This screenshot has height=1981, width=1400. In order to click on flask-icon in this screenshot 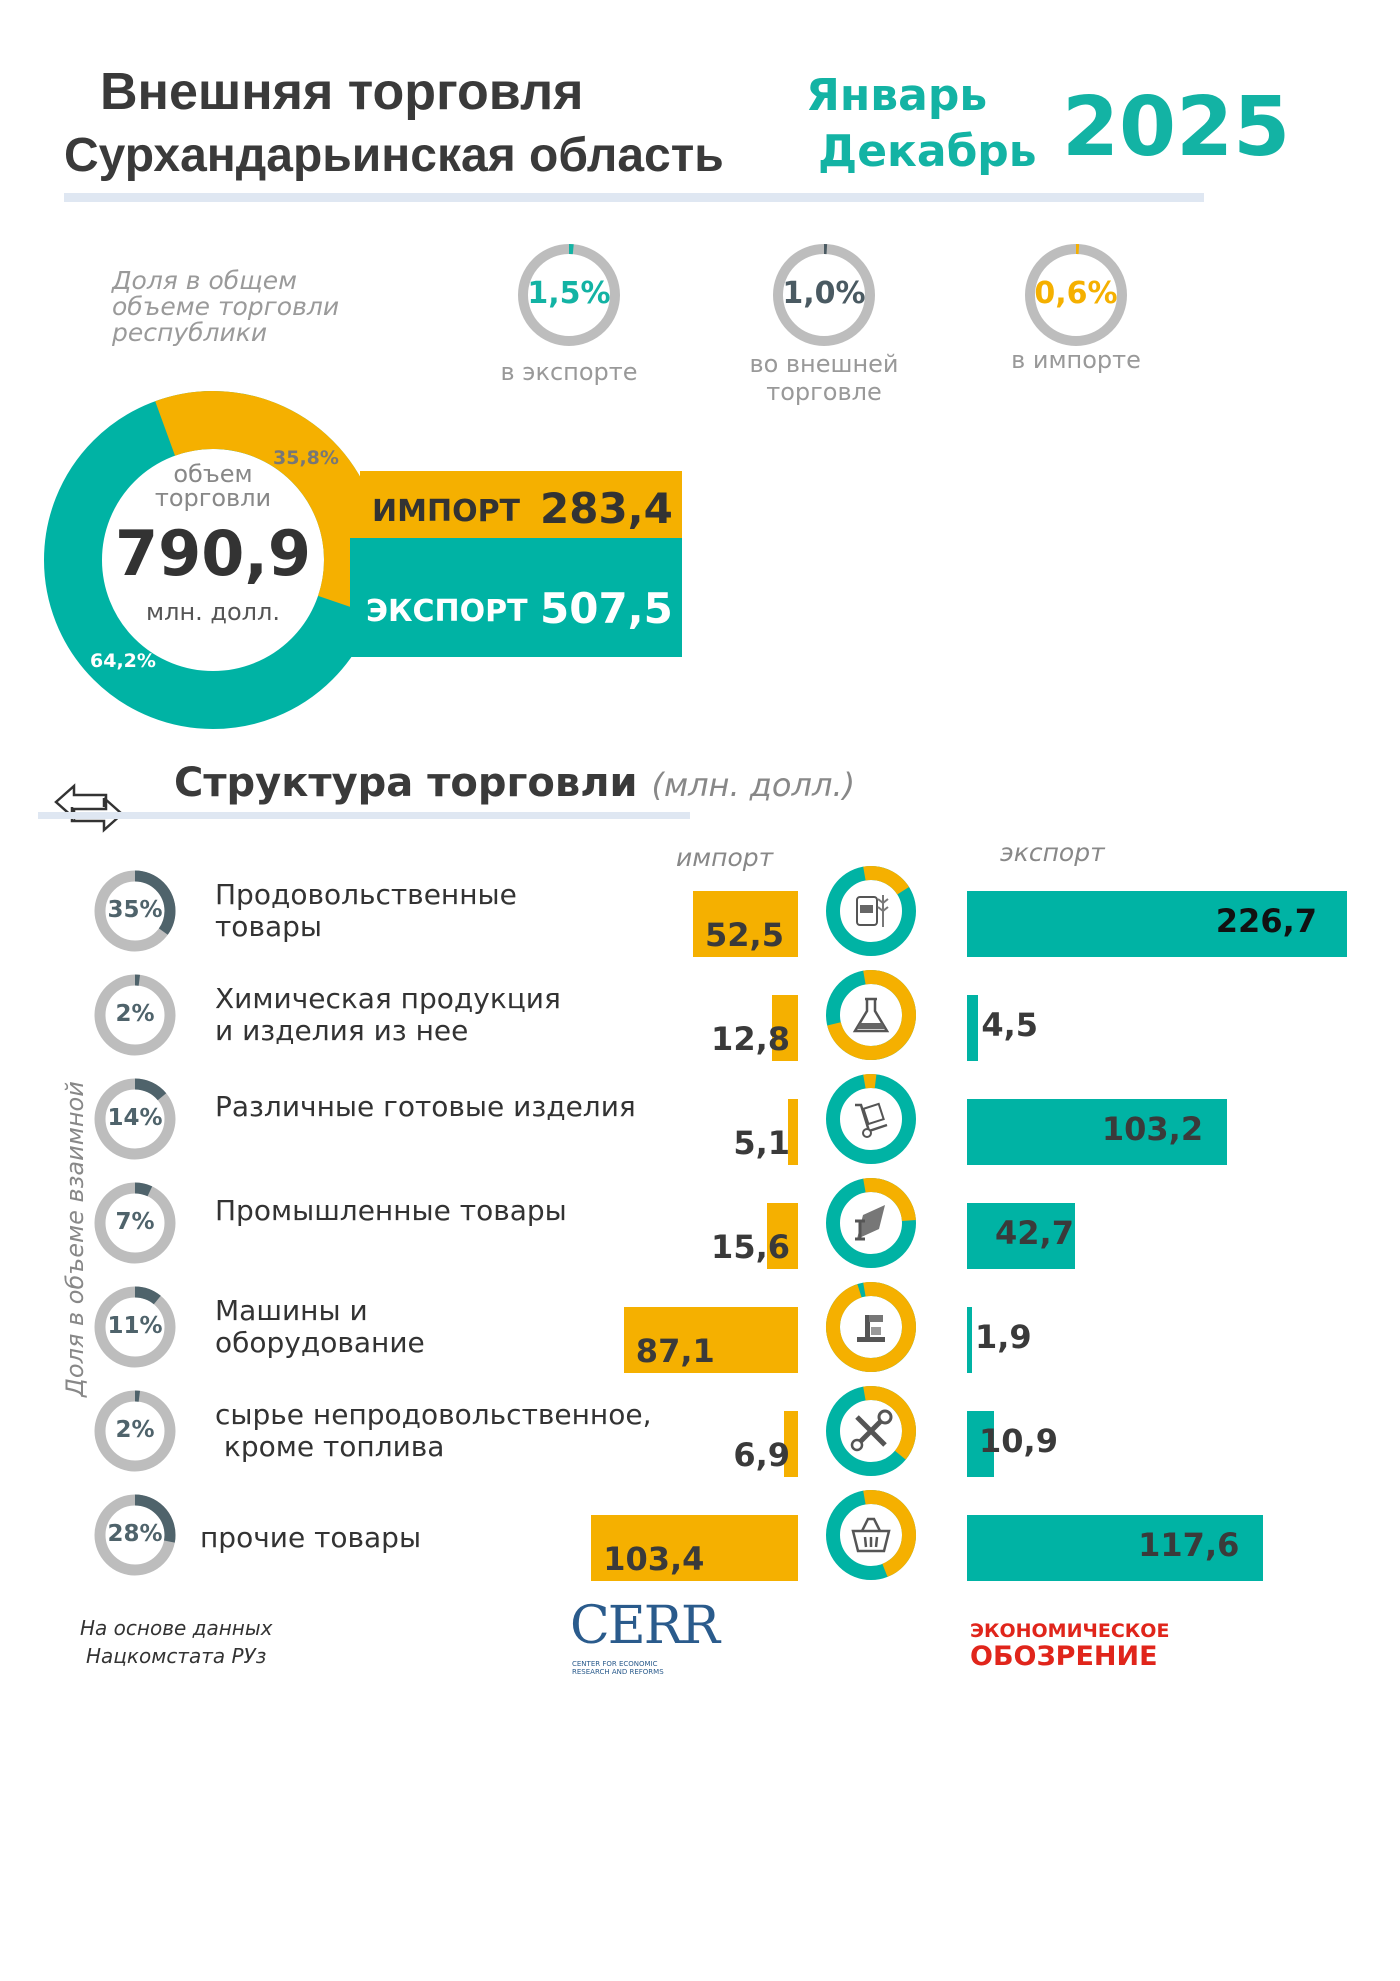, I will do `click(871, 1015)`.